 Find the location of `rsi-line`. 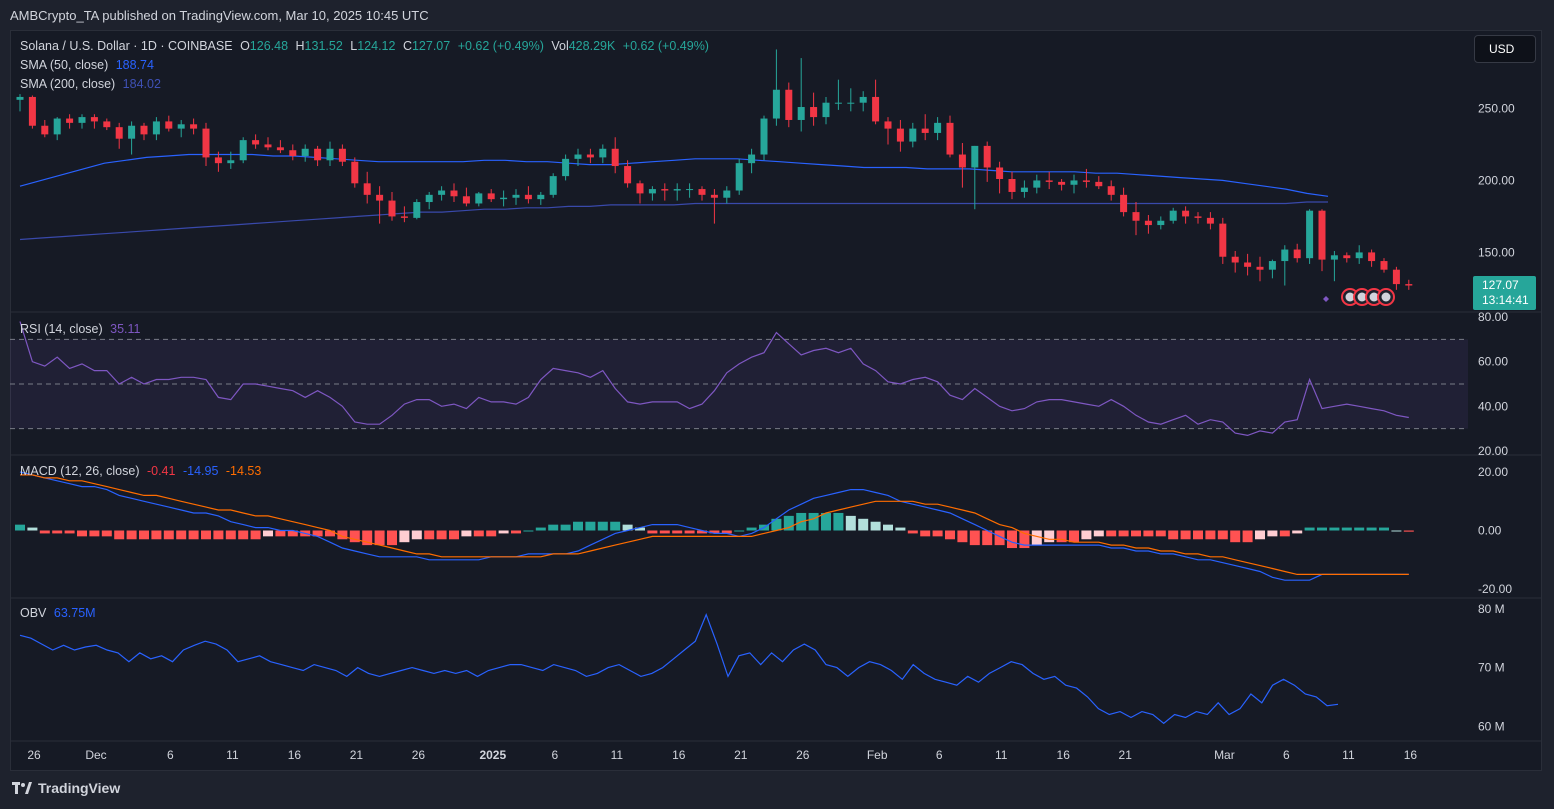

rsi-line is located at coordinates (714, 379).